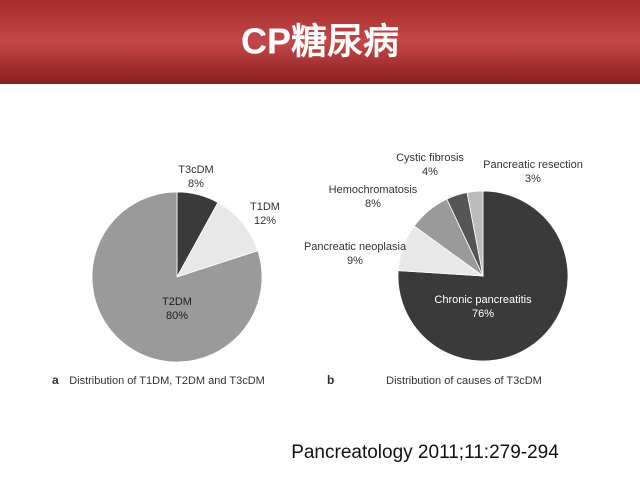  I want to click on slice-label: Cystic fibrosis, so click(430, 158).